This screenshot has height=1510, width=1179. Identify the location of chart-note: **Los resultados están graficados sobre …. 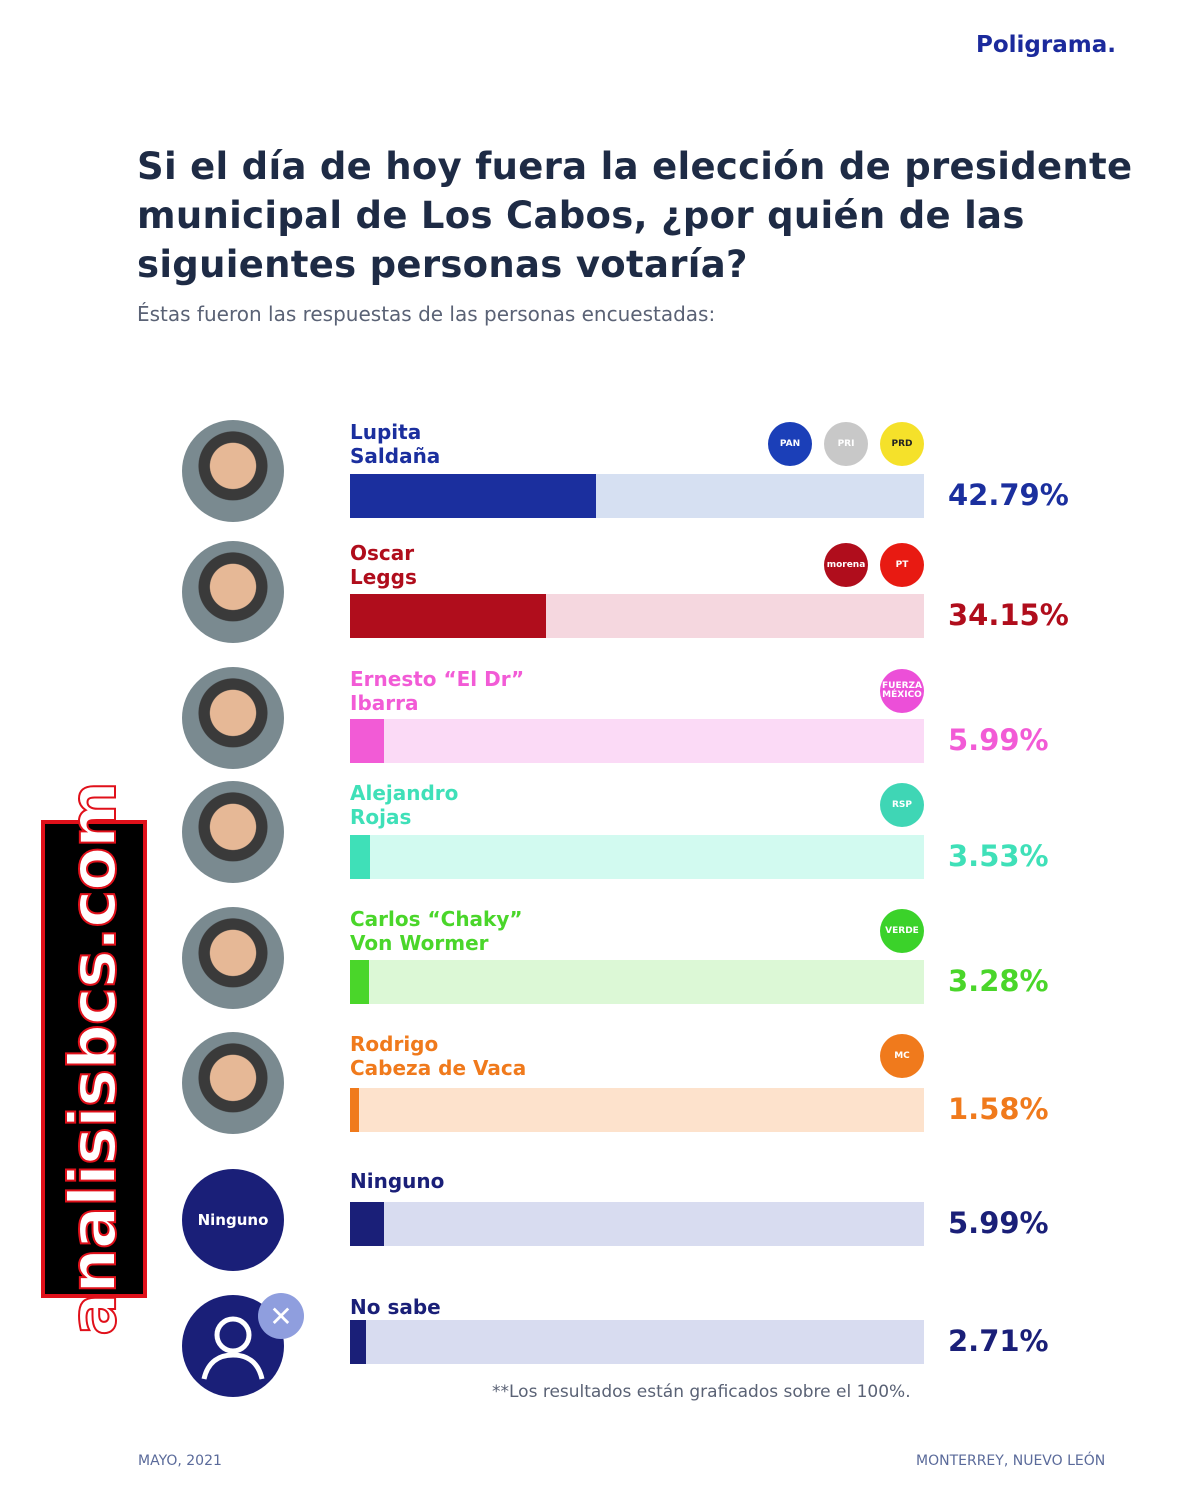
(701, 1392).